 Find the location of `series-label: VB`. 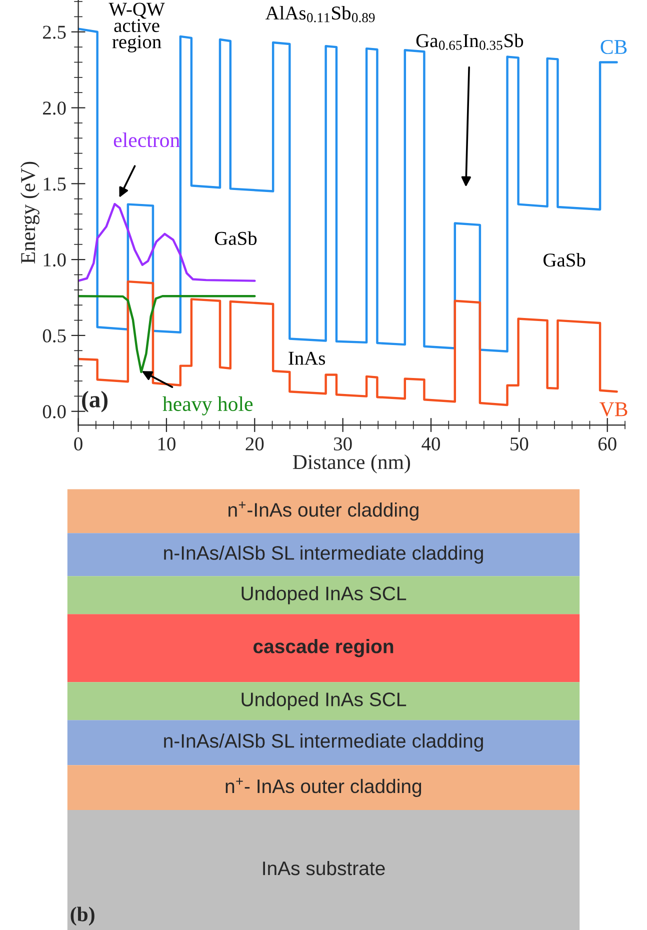

series-label: VB is located at coordinates (614, 409).